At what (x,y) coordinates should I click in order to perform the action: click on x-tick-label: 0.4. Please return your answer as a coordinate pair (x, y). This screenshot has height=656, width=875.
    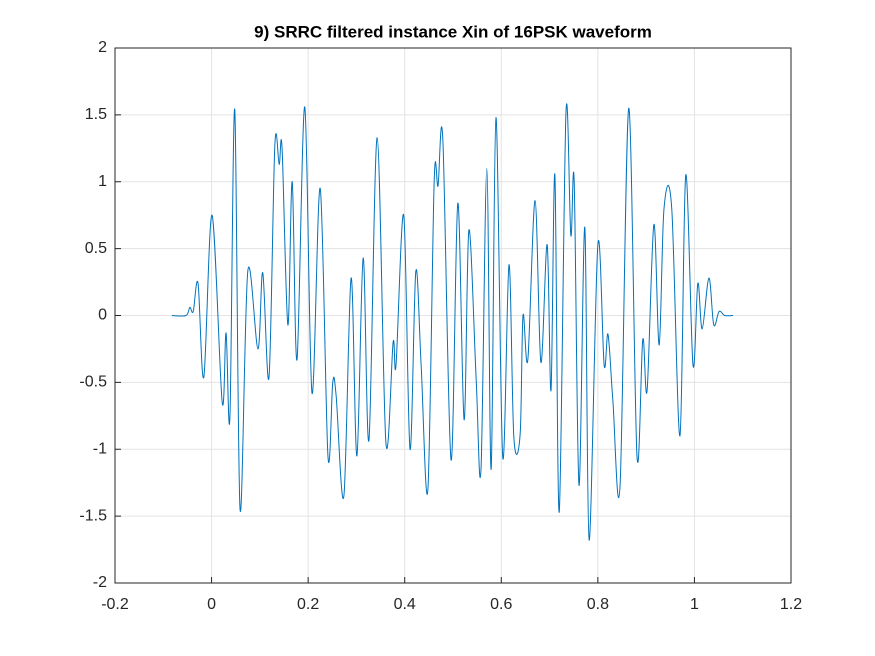
    Looking at the image, I should click on (405, 604).